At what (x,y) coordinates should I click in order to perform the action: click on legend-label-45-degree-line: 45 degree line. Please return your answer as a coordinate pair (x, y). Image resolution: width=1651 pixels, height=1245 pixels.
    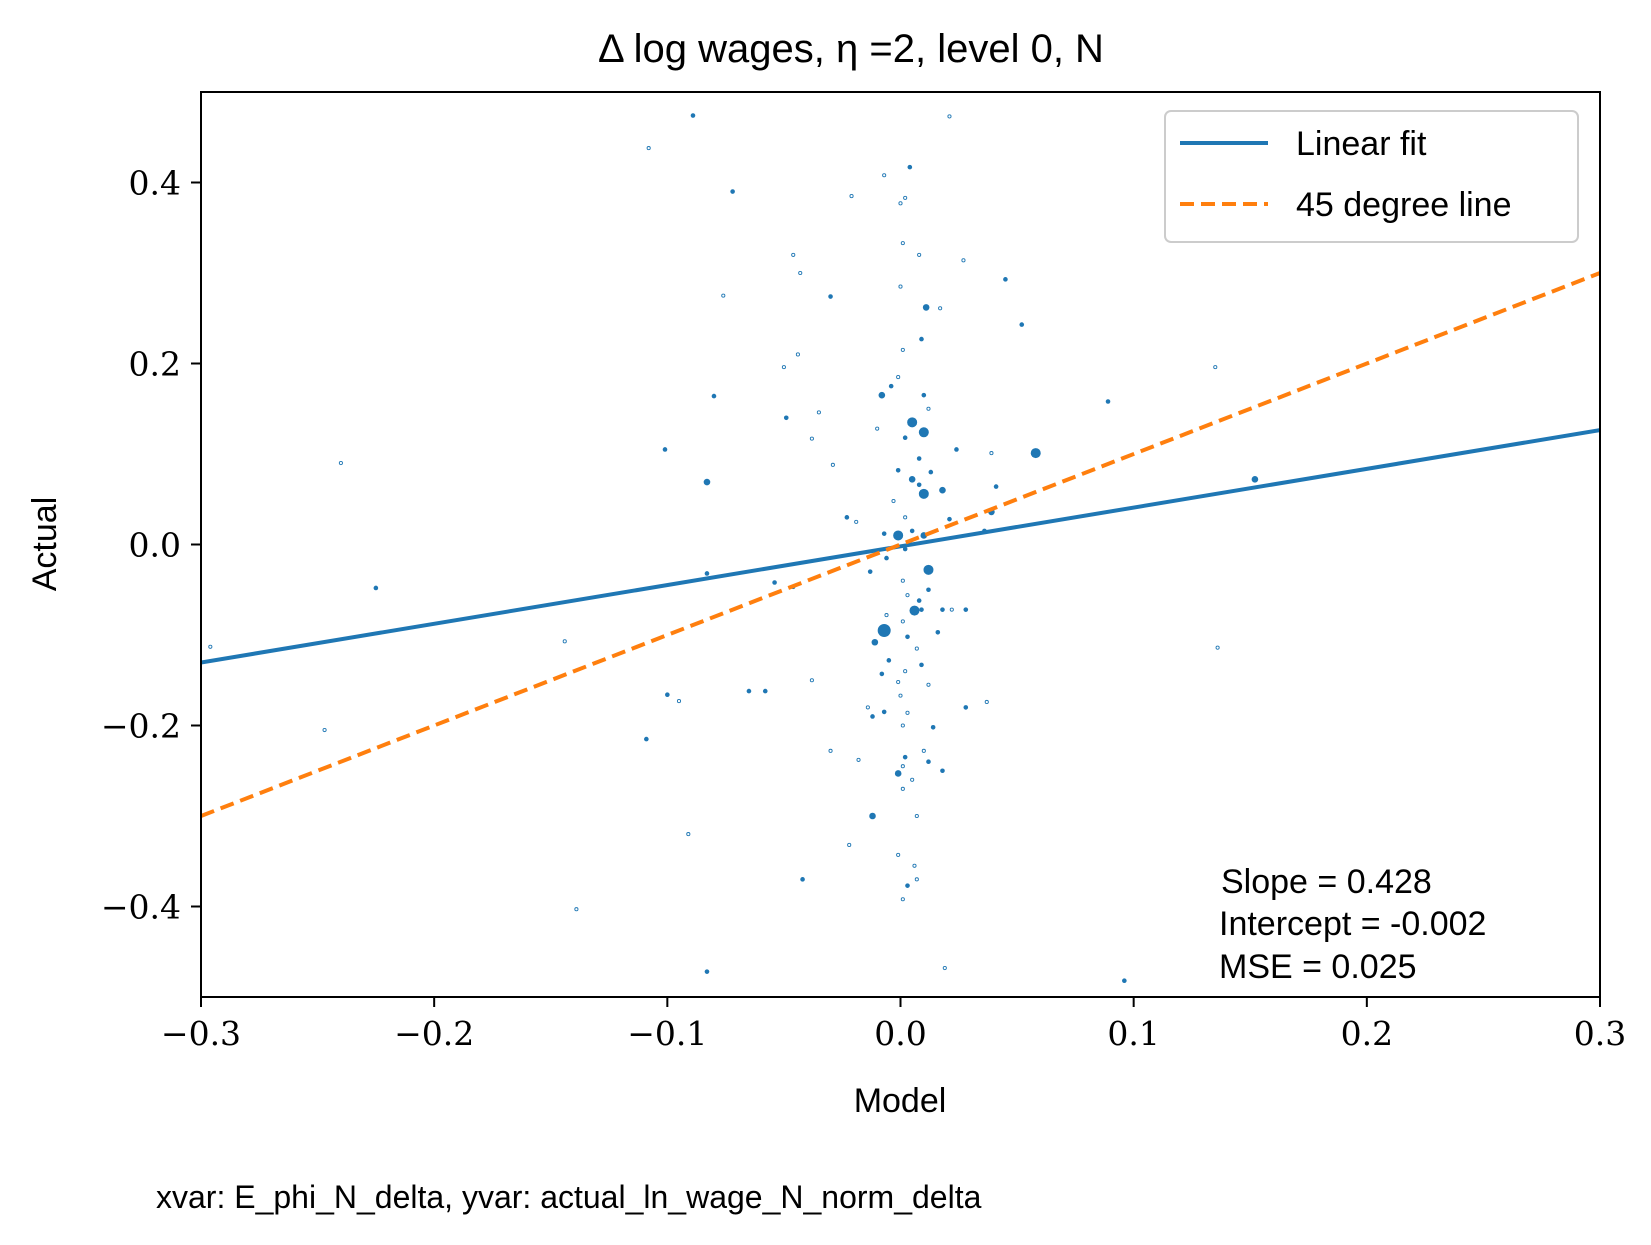
    Looking at the image, I should click on (1404, 205).